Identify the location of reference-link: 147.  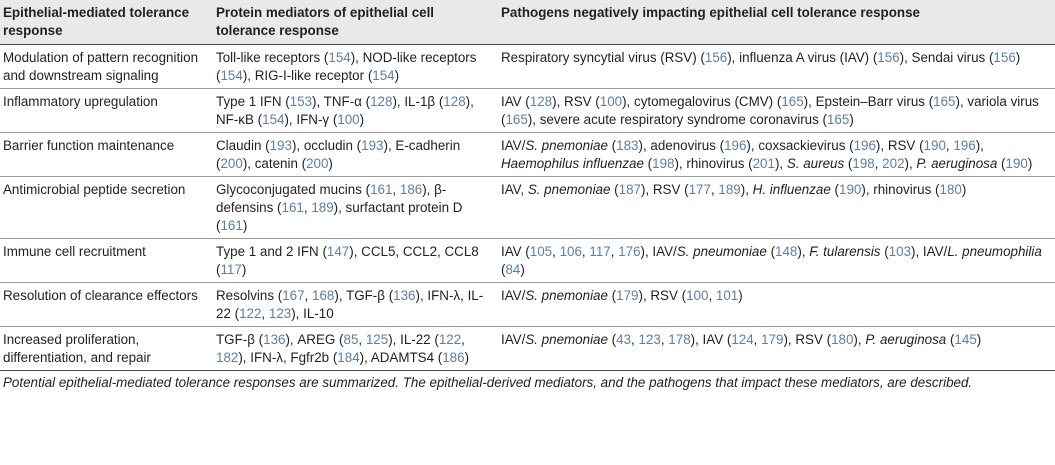
(338, 251).